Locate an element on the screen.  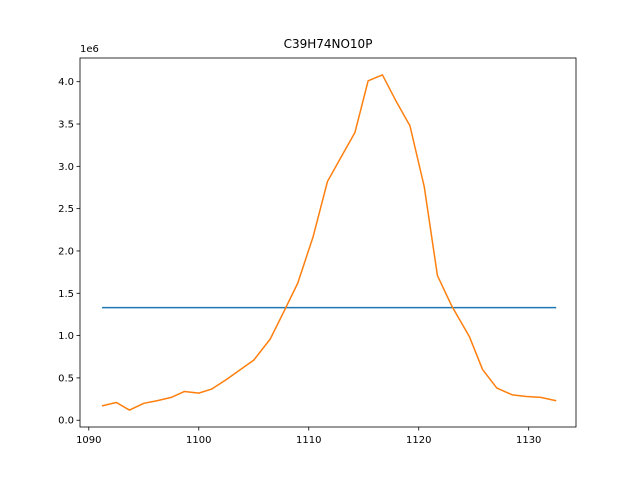
y-tick-label: 0.5 is located at coordinates (66, 378).